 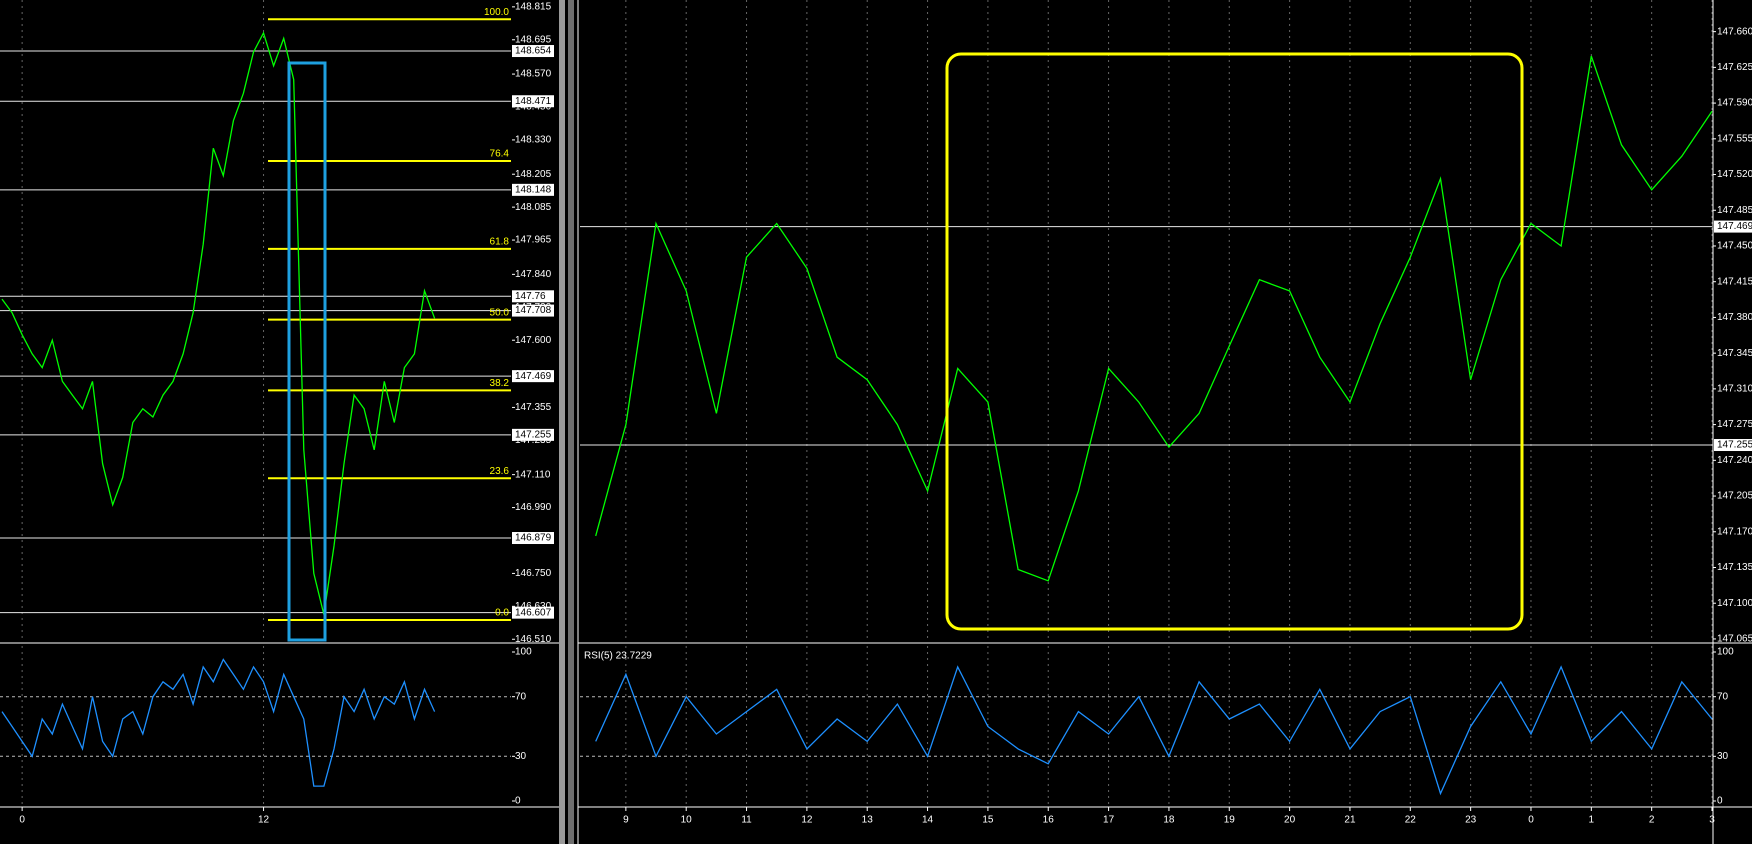 I want to click on x-tick-label: 23, so click(x=1471, y=820).